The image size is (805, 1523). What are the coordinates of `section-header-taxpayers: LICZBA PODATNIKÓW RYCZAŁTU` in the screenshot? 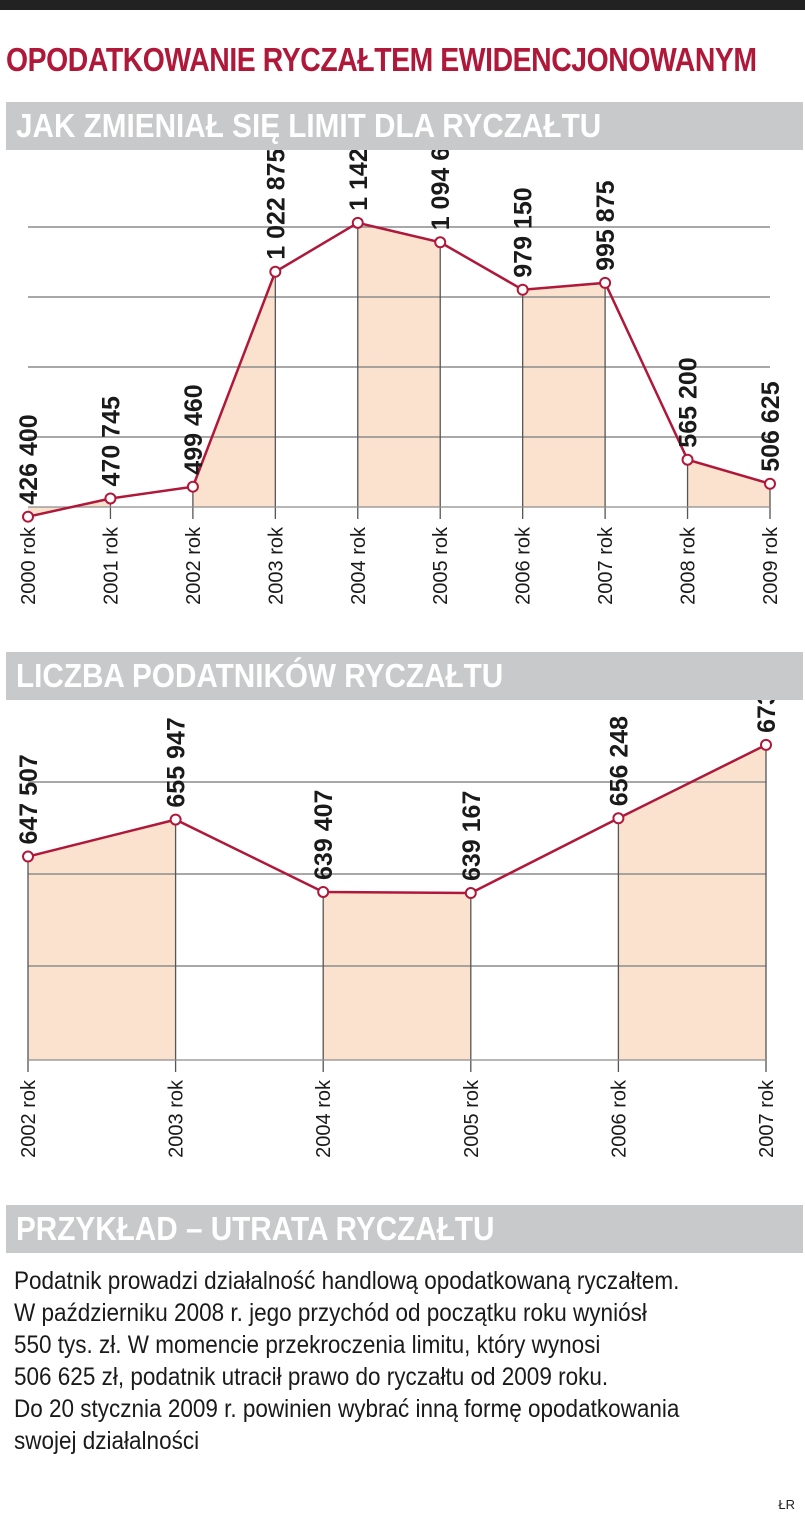 It's located at (404, 676).